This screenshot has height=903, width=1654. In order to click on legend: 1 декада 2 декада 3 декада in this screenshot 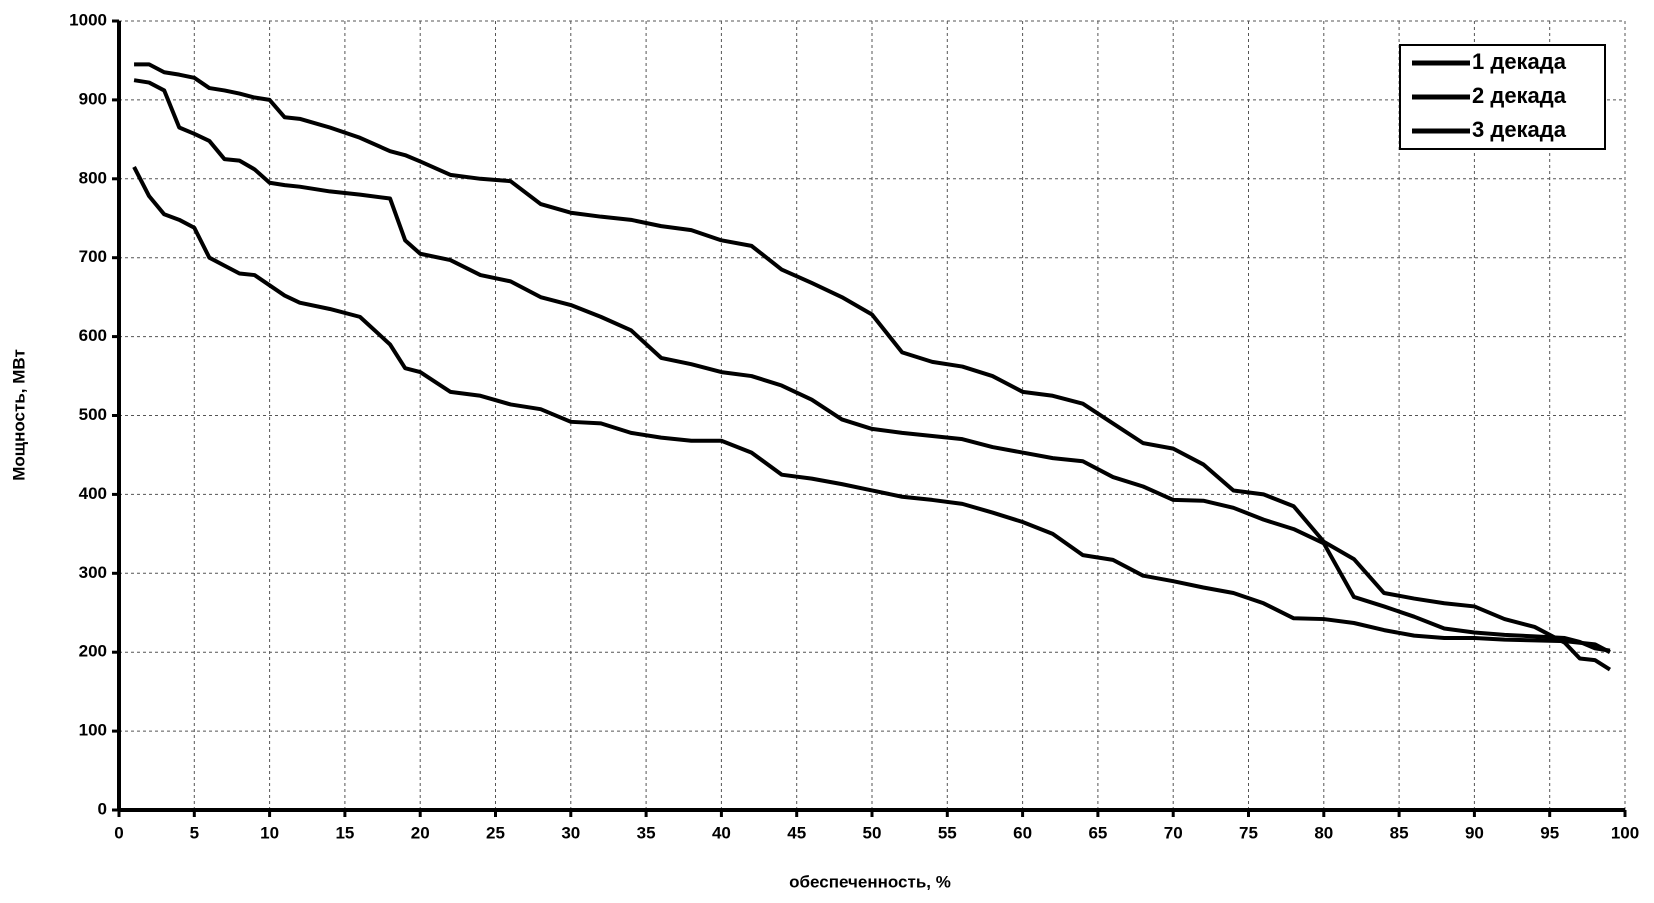, I will do `click(1502, 97)`.